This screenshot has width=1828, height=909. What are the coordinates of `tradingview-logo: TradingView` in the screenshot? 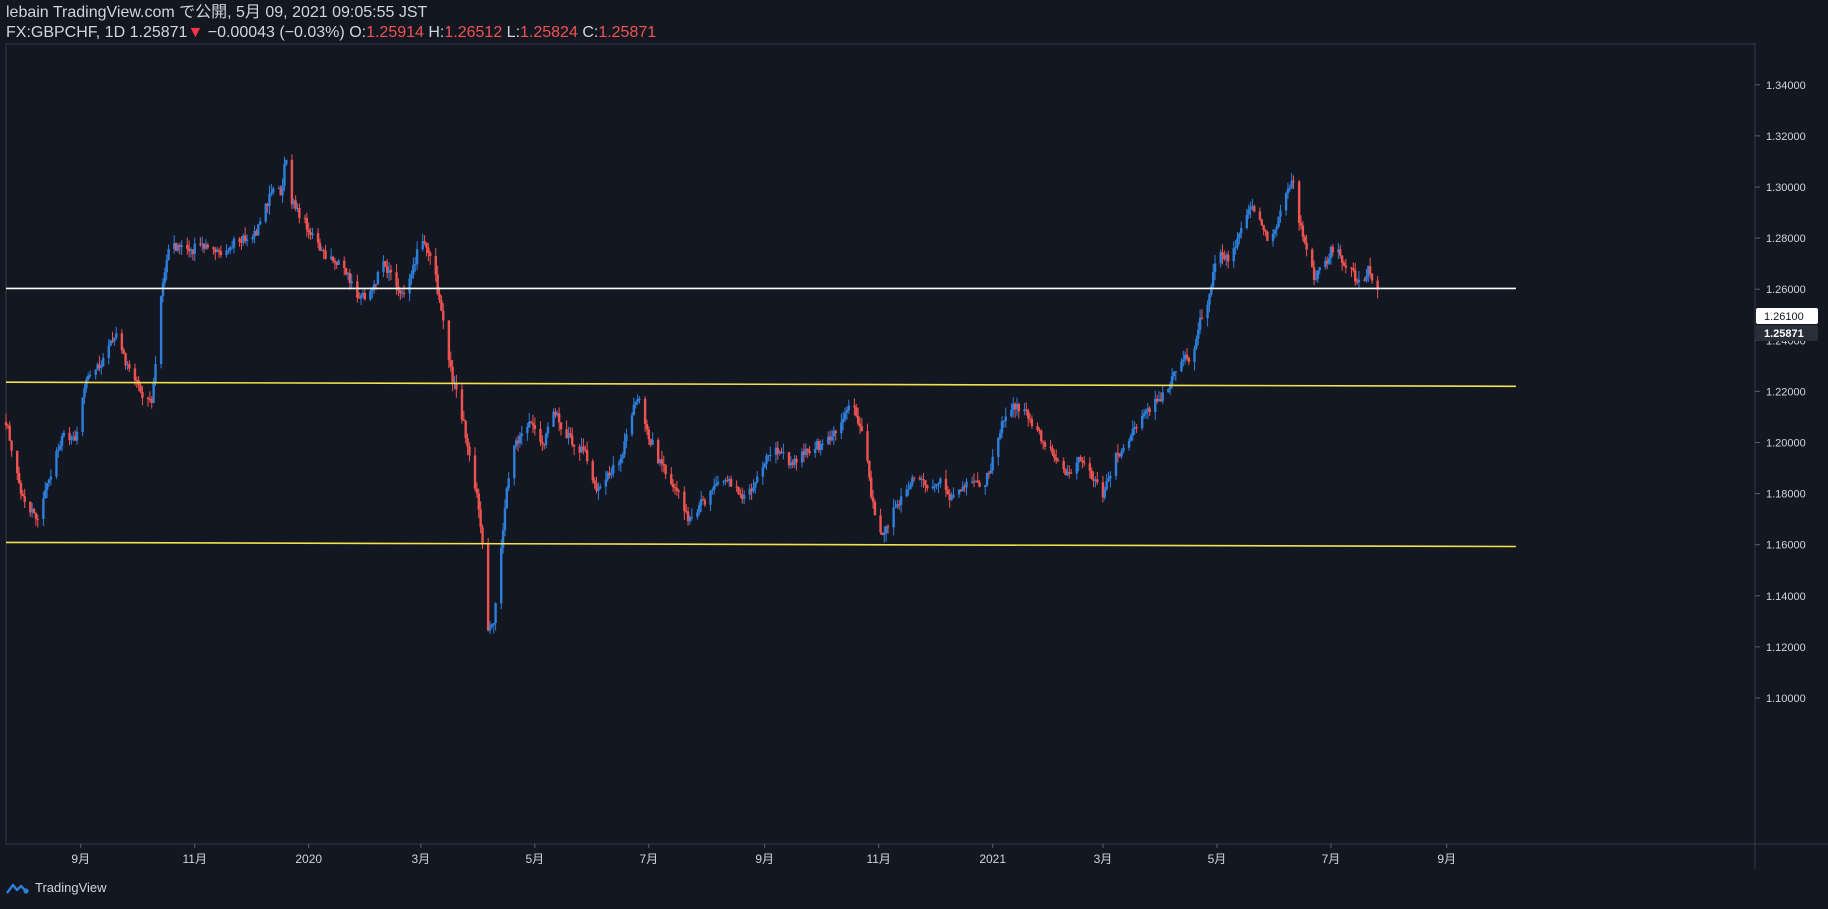 It's located at (56, 887).